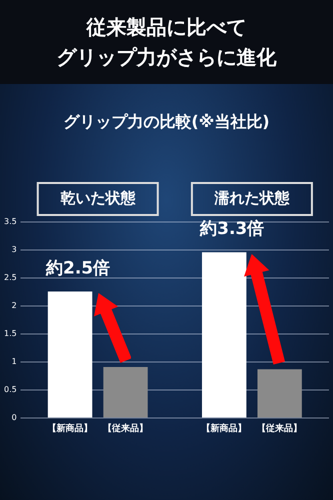  I want to click on y-tick-label: 0.5, so click(10, 389).